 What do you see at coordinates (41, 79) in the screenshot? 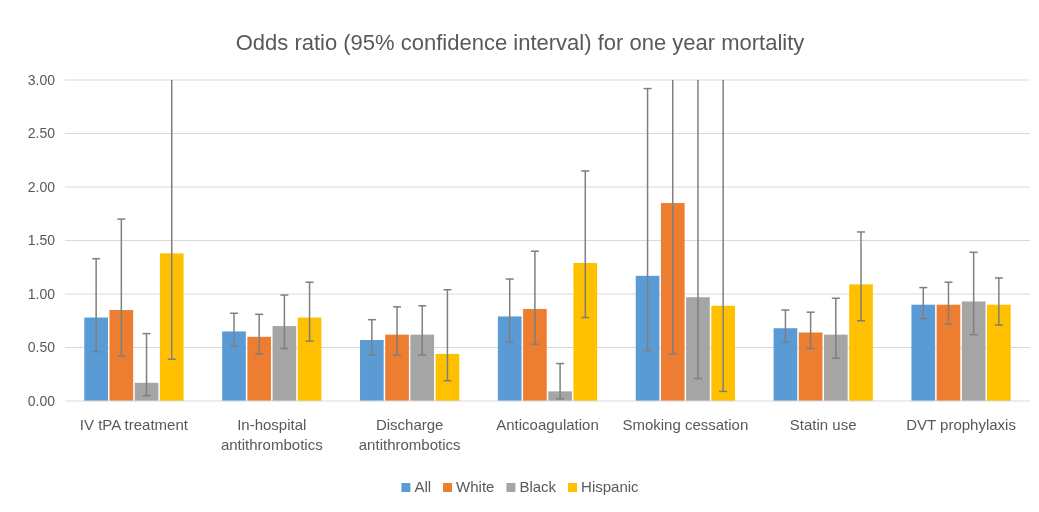
I see `y-tick-label: 3.00` at bounding box center [41, 79].